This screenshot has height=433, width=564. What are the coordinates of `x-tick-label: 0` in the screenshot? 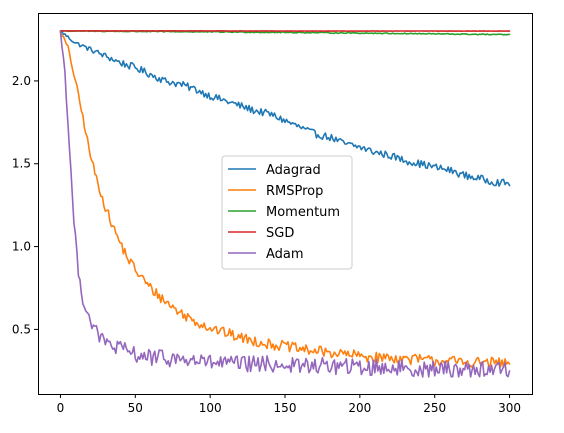 It's located at (61, 408).